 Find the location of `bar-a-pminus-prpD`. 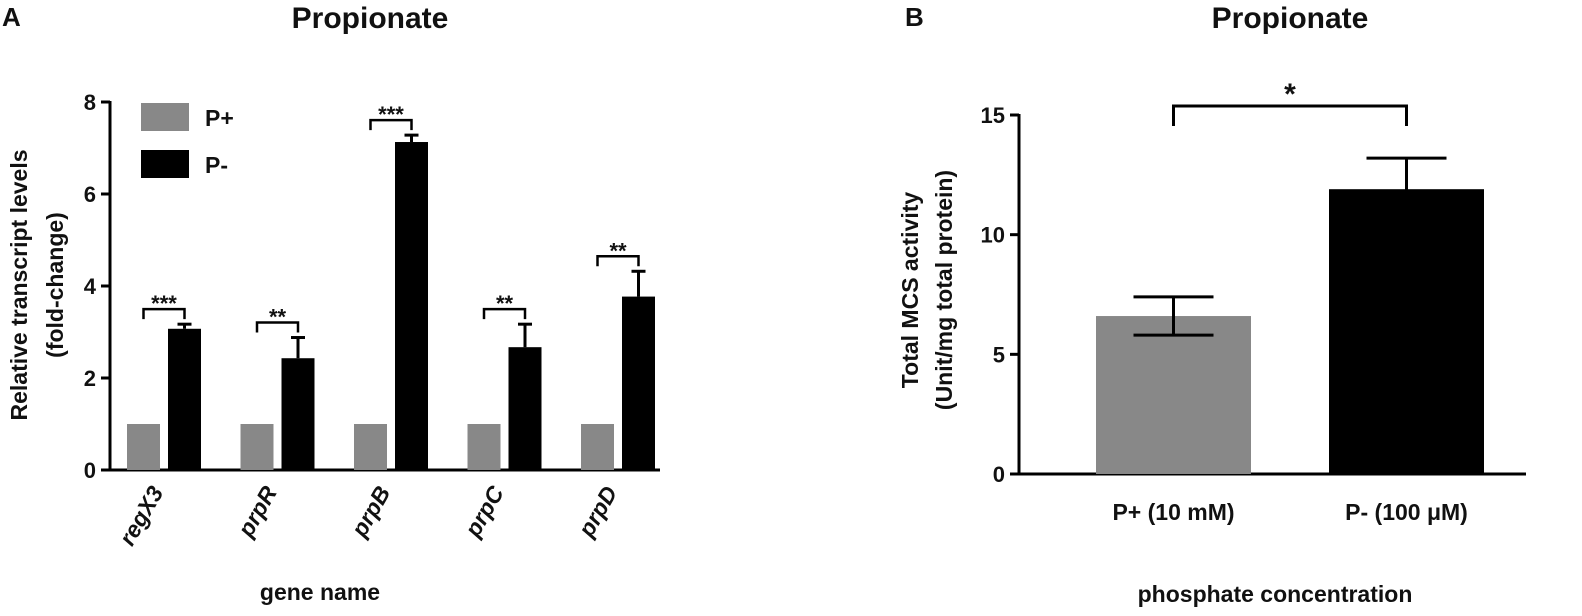

bar-a-pminus-prpD is located at coordinates (638, 383).